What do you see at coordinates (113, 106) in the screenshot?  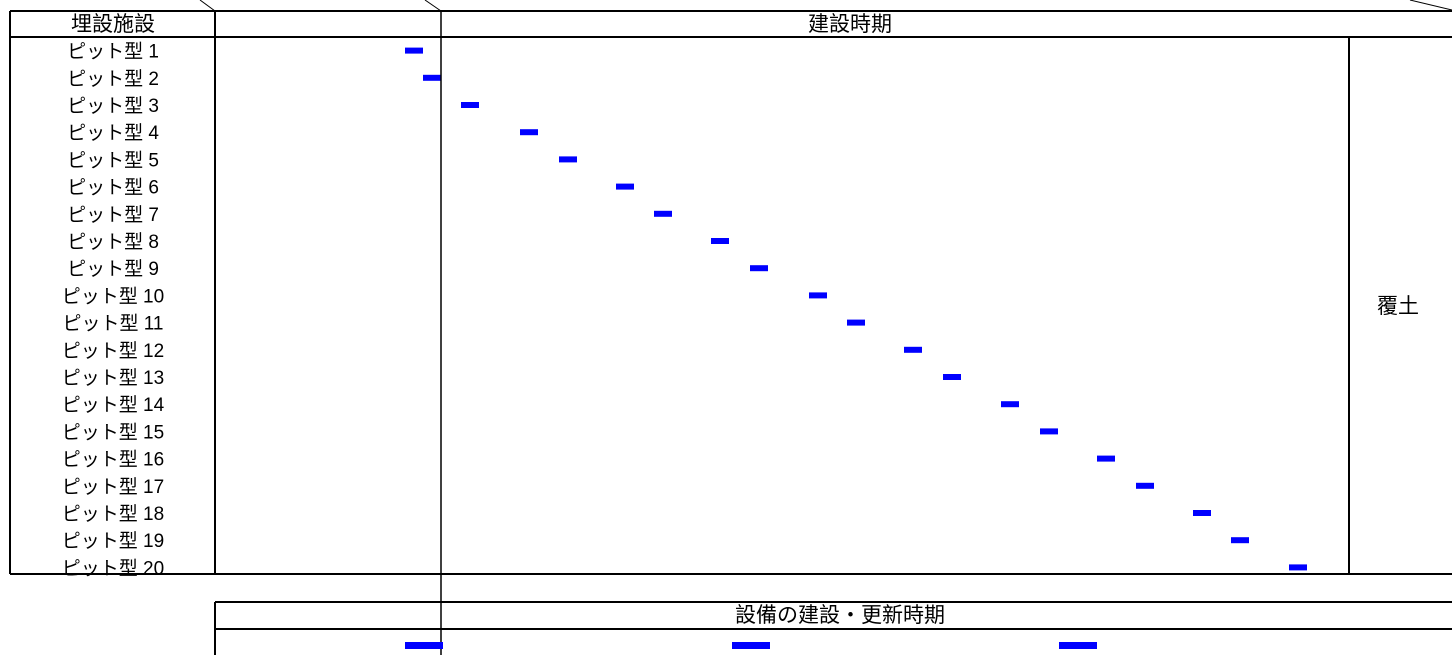 I see `row-label: ピット型 3` at bounding box center [113, 106].